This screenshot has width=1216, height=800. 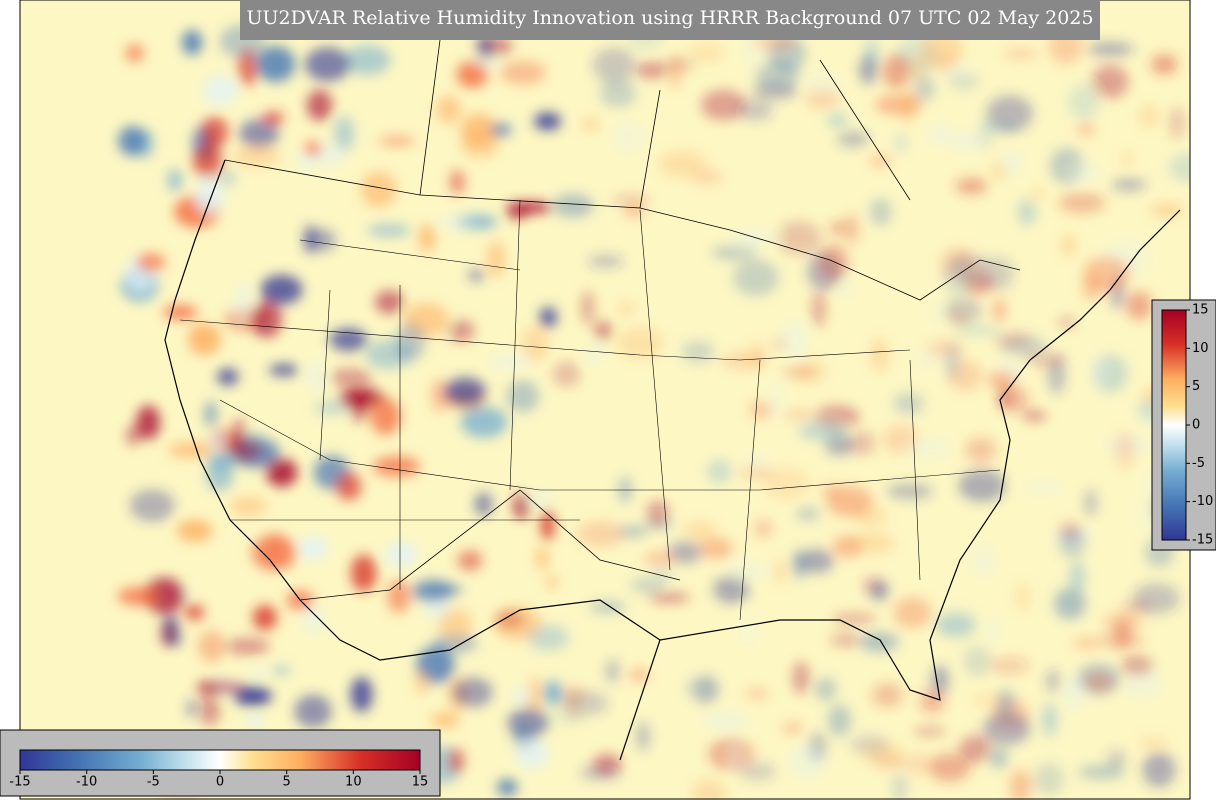 I want to click on tick-label: -10, so click(x=1202, y=501).